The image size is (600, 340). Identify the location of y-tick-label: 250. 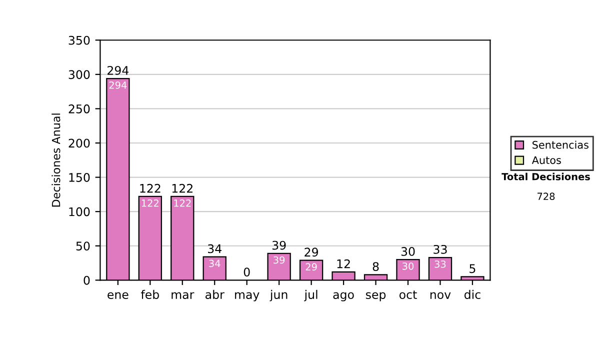
(79, 109).